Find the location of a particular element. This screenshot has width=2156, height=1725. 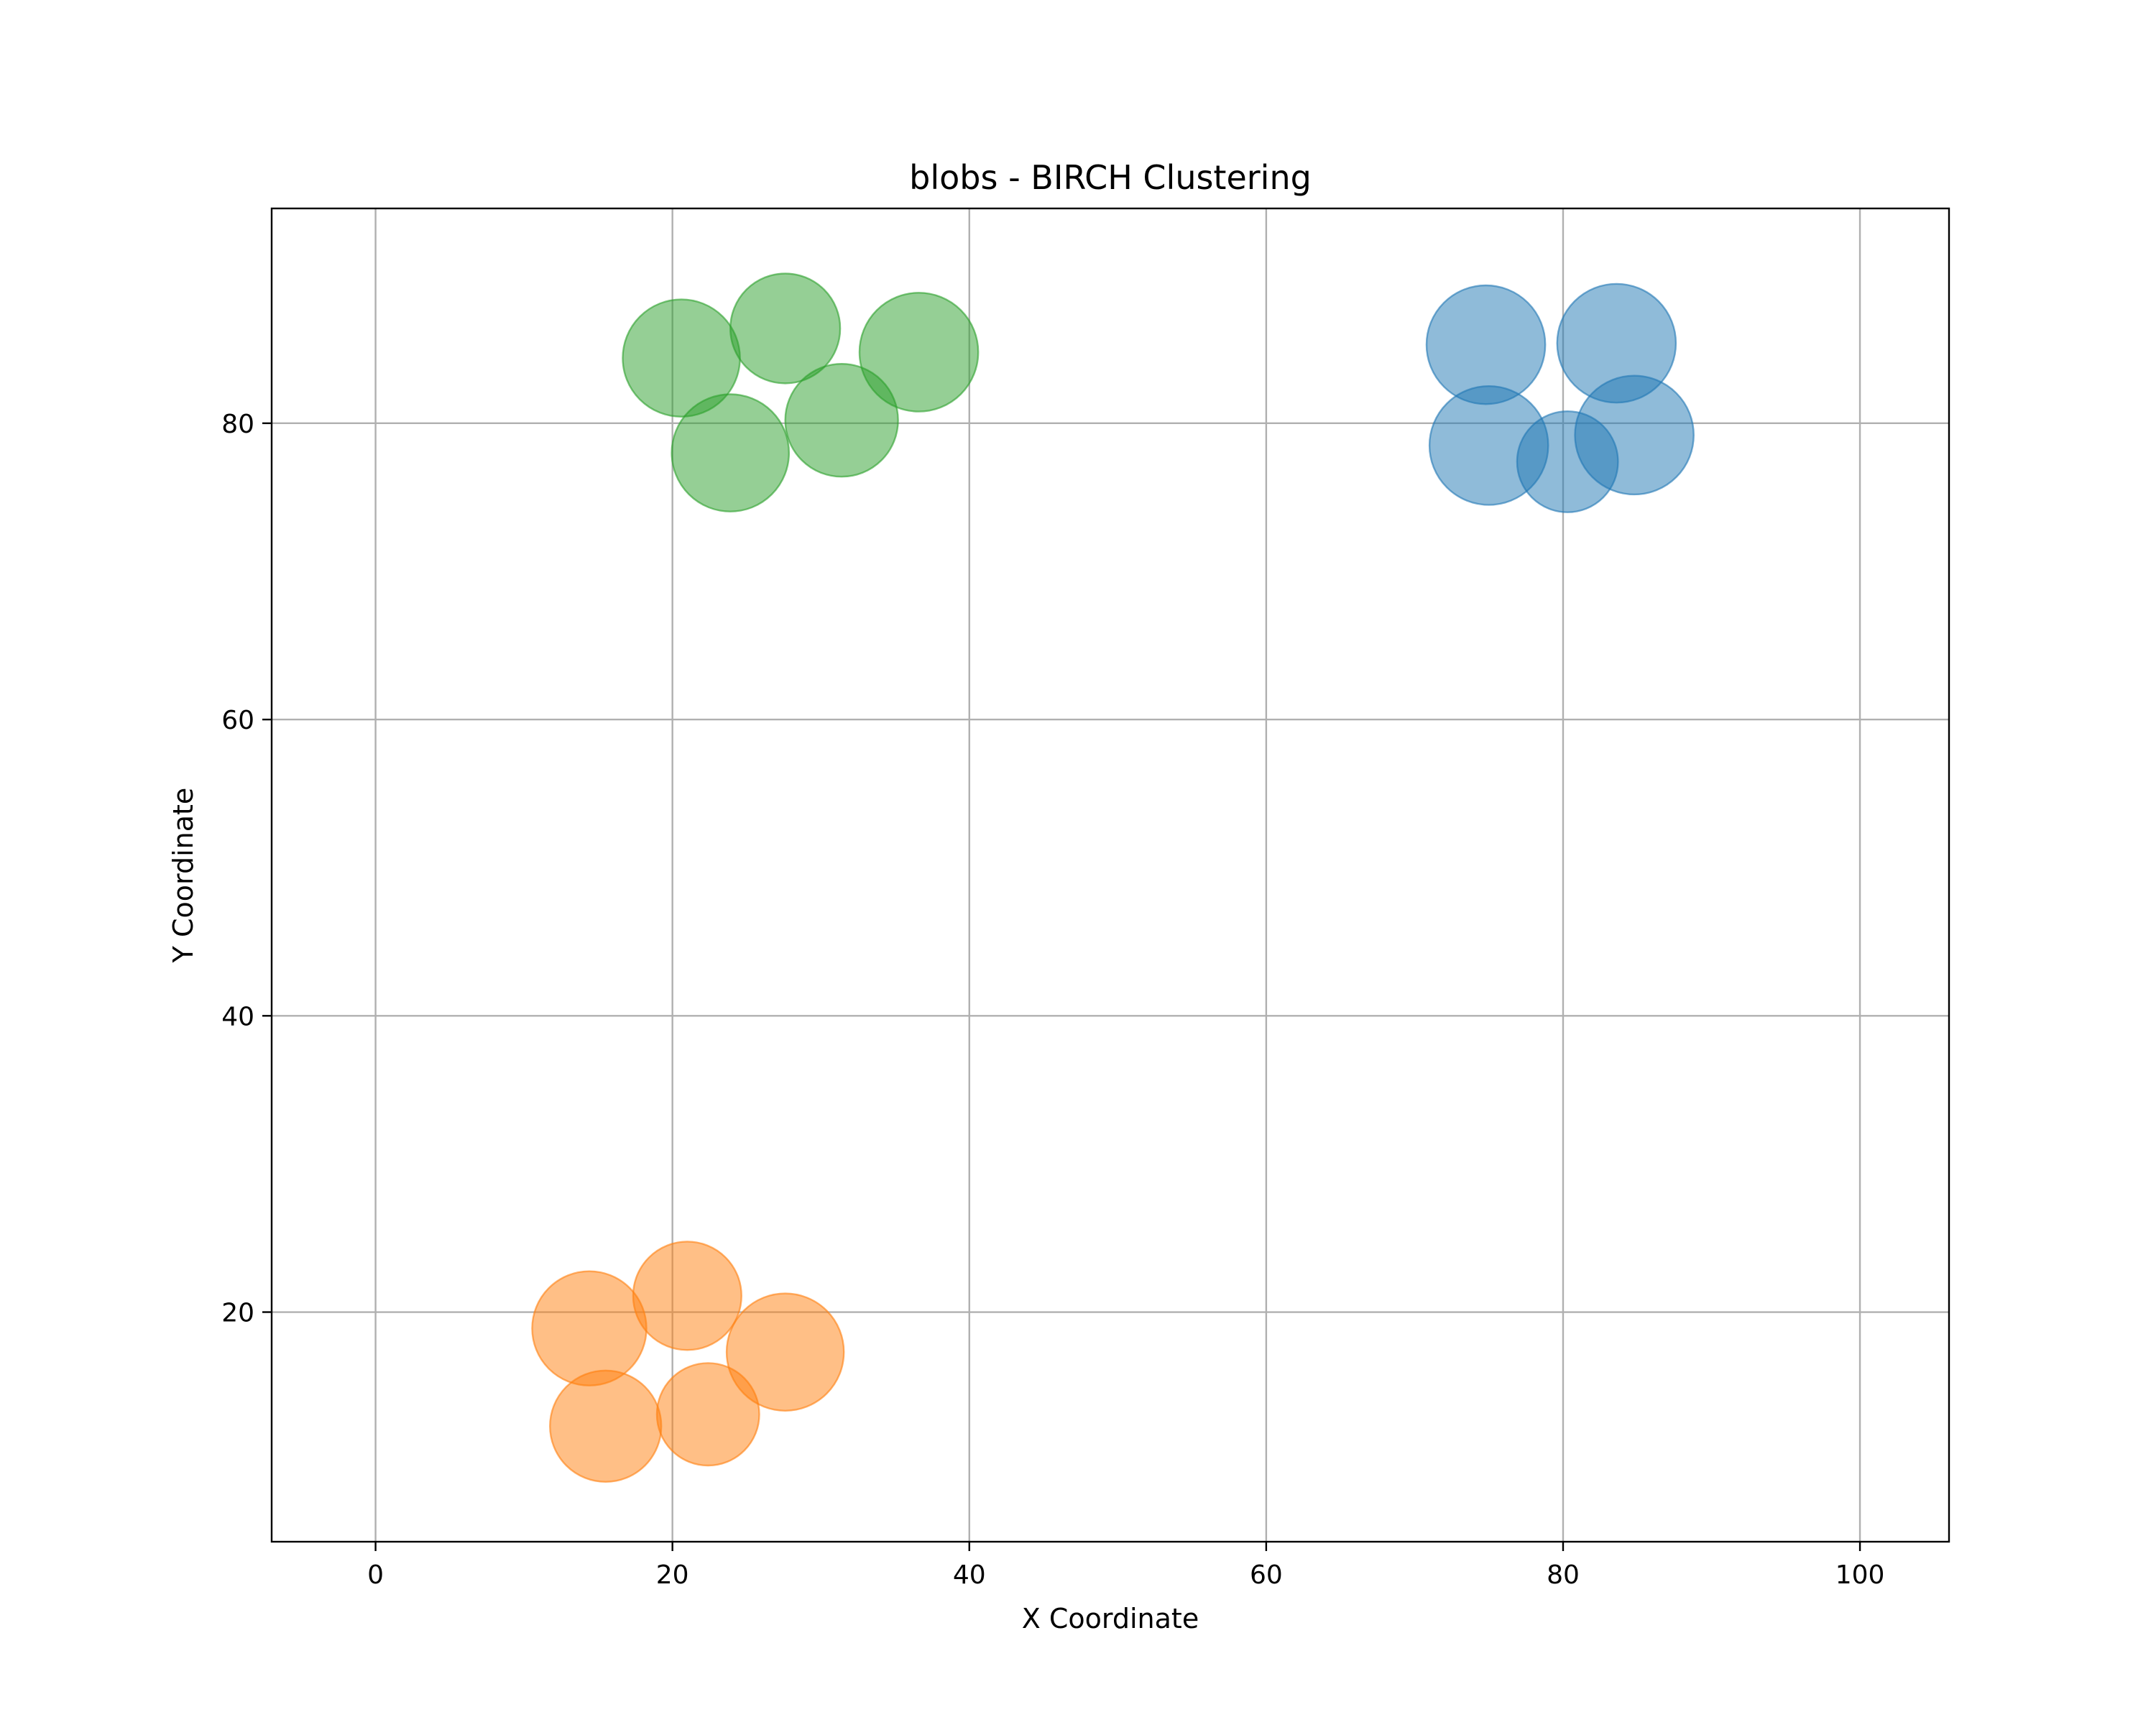

x-tick-label: 80 is located at coordinates (1564, 1575).